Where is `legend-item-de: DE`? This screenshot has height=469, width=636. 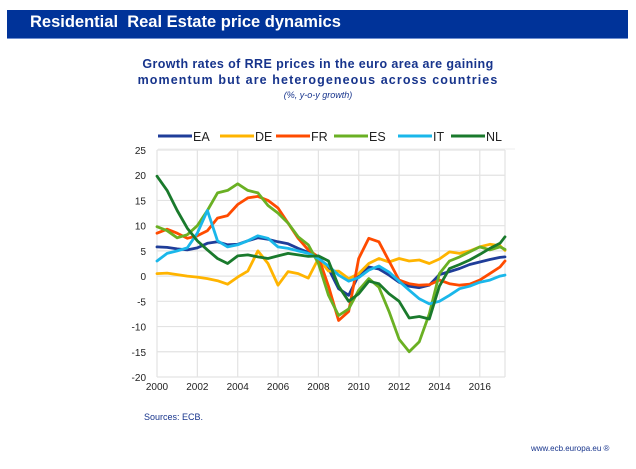 legend-item-de: DE is located at coordinates (246, 137).